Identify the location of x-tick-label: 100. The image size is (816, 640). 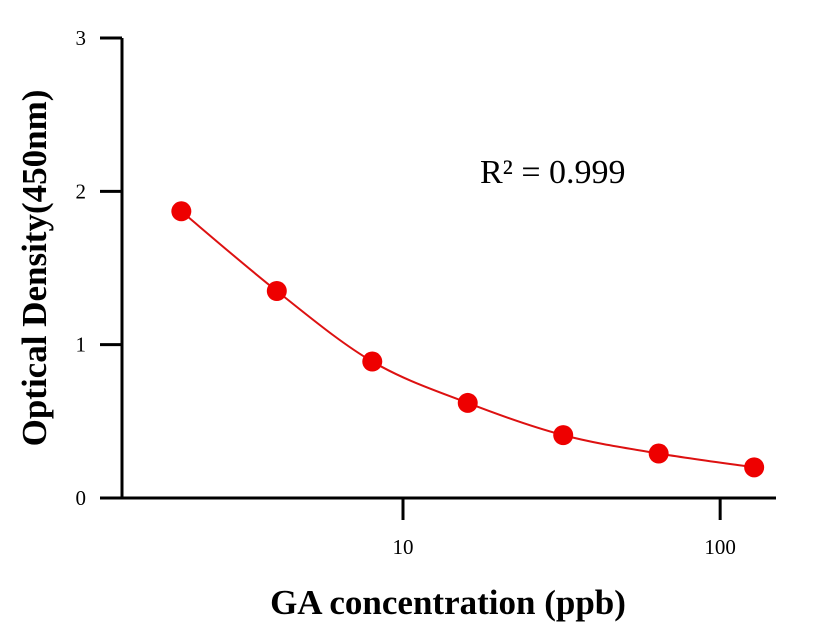
(720, 547).